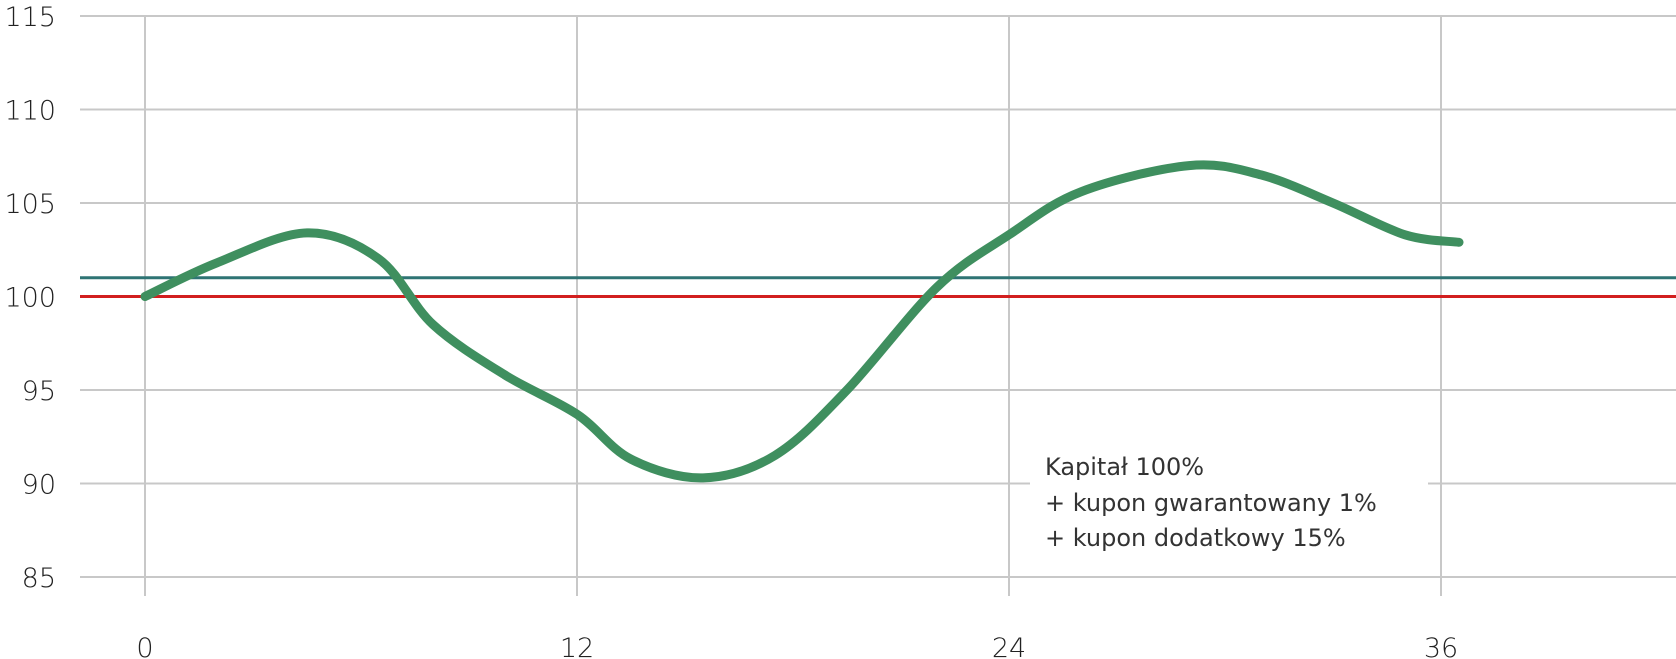  Describe the element at coordinates (1124, 467) in the screenshot. I see `annotation-line-1: Kapitał 100%` at that location.